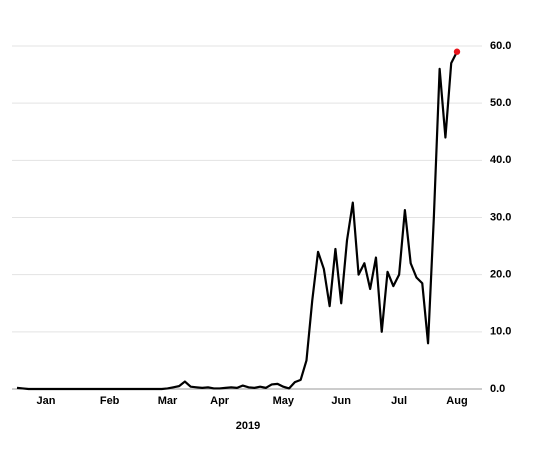 The width and height of the screenshot is (544, 455). What do you see at coordinates (500, 46) in the screenshot?
I see `y-tick-label: 60.0` at bounding box center [500, 46].